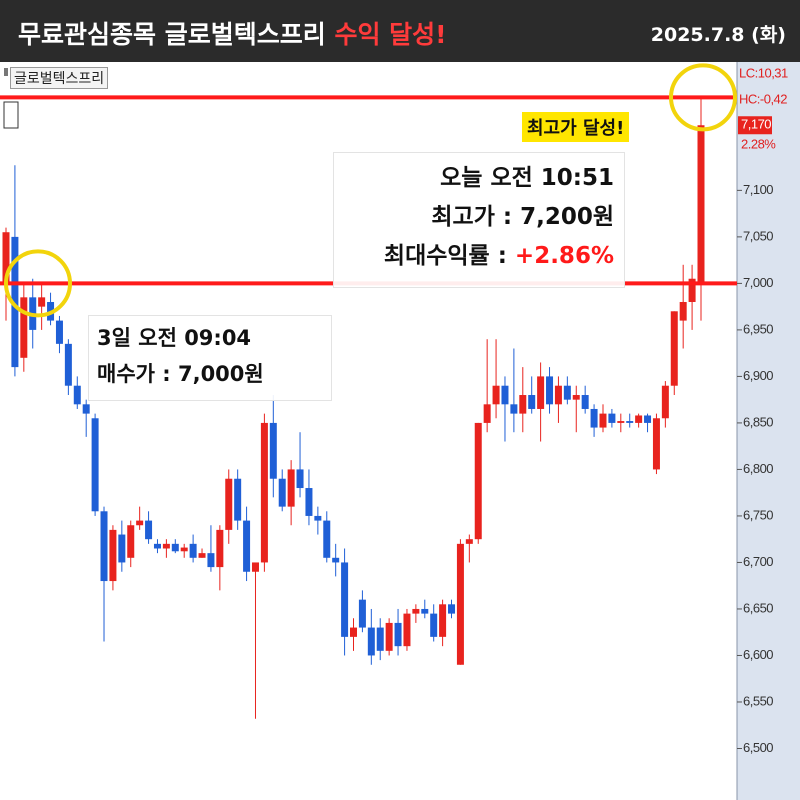  I want to click on sell-price: 최고가 : 7,200원, so click(522, 217).